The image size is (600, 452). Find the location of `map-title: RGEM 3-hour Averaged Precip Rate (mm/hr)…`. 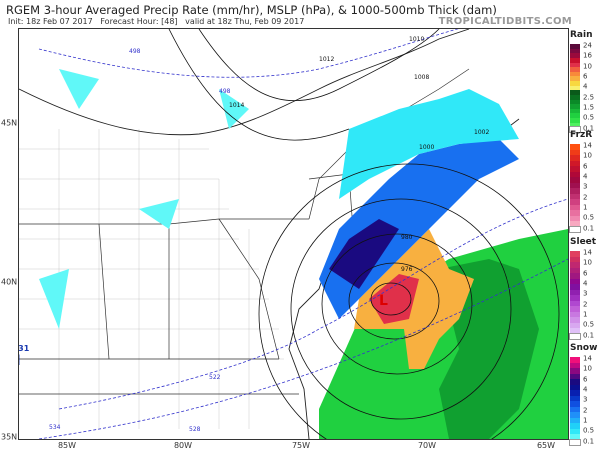

map-title: RGEM 3-hour Averaged Precip Rate (mm/hr)… is located at coordinates (251, 10).